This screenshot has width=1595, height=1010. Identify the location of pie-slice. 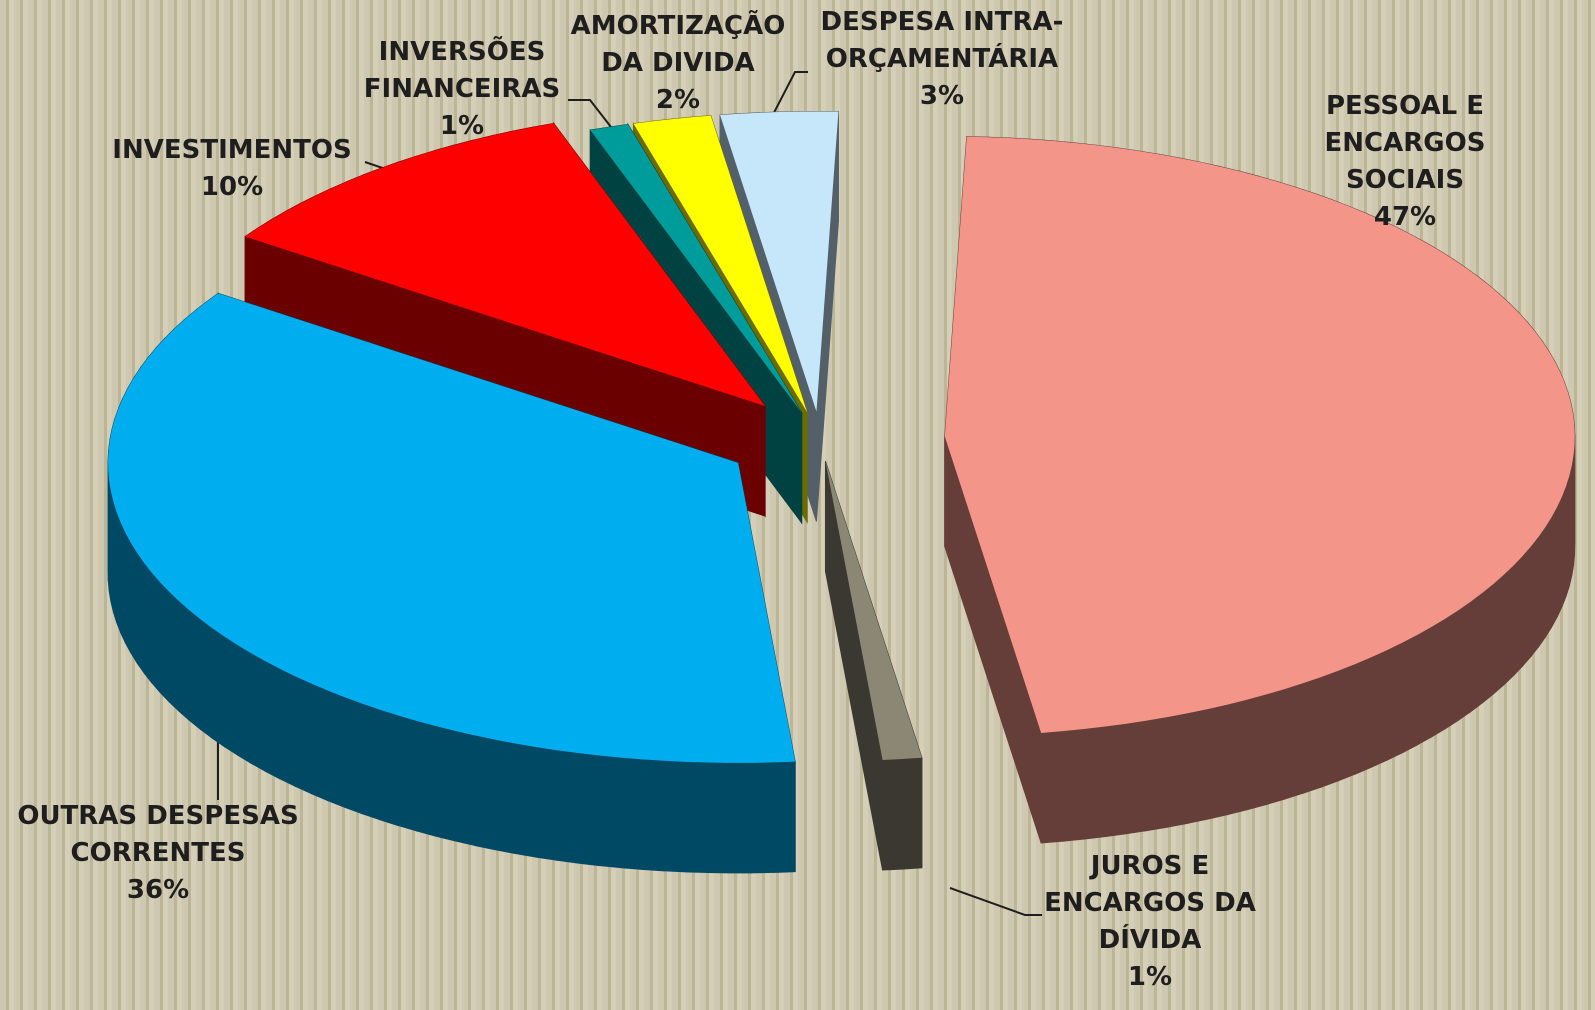
(873, 666).